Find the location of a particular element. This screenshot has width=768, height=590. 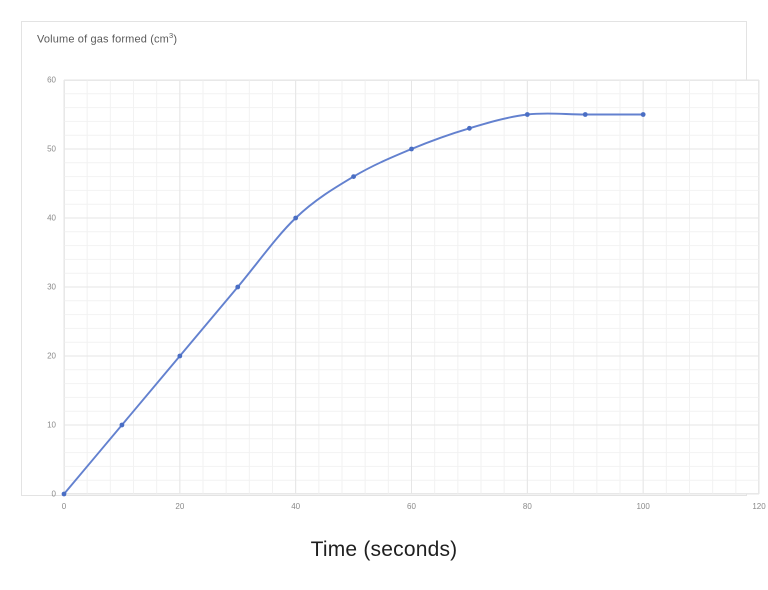

x-axis-tick: 80 is located at coordinates (527, 506).